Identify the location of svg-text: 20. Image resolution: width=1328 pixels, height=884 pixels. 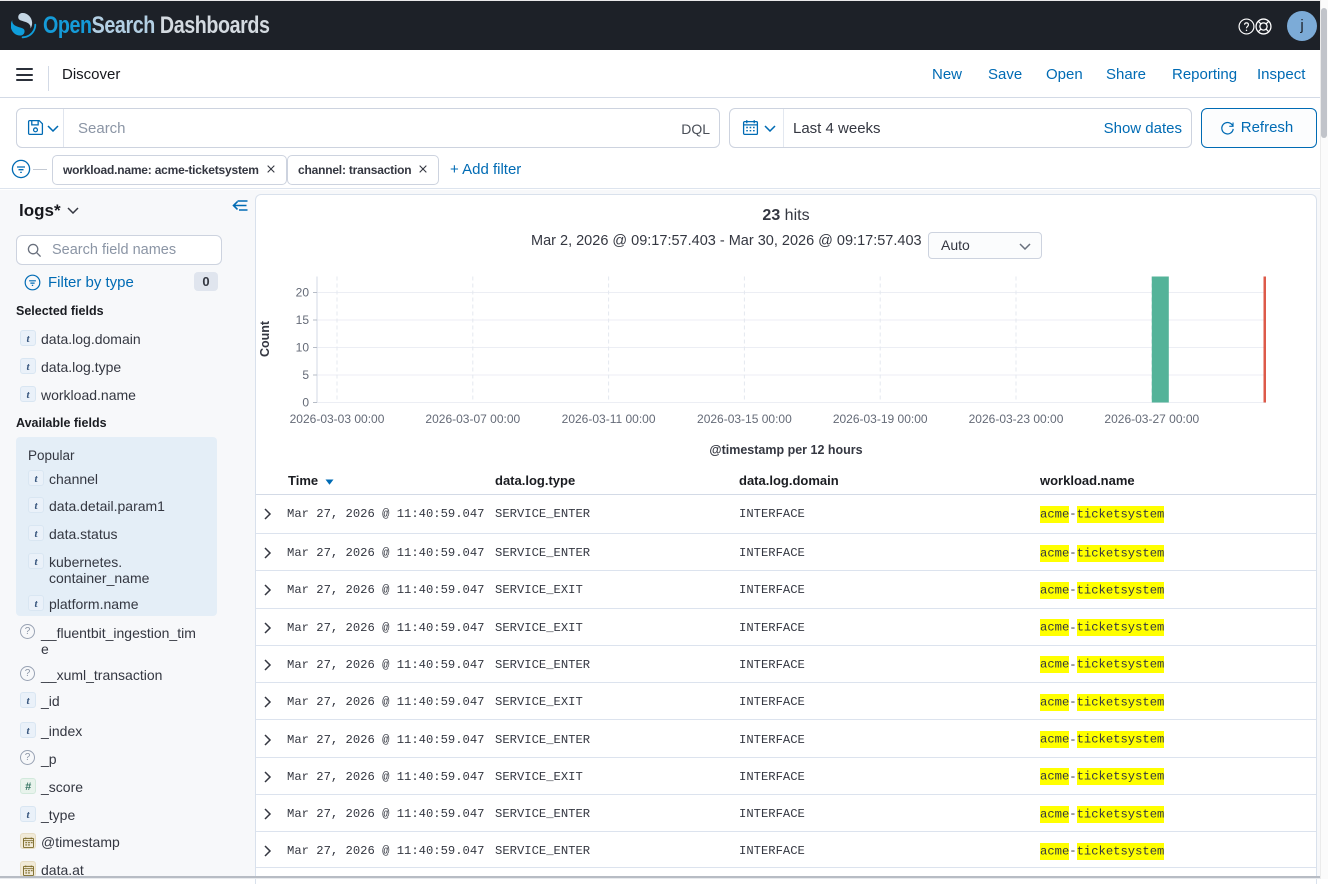
(303, 293).